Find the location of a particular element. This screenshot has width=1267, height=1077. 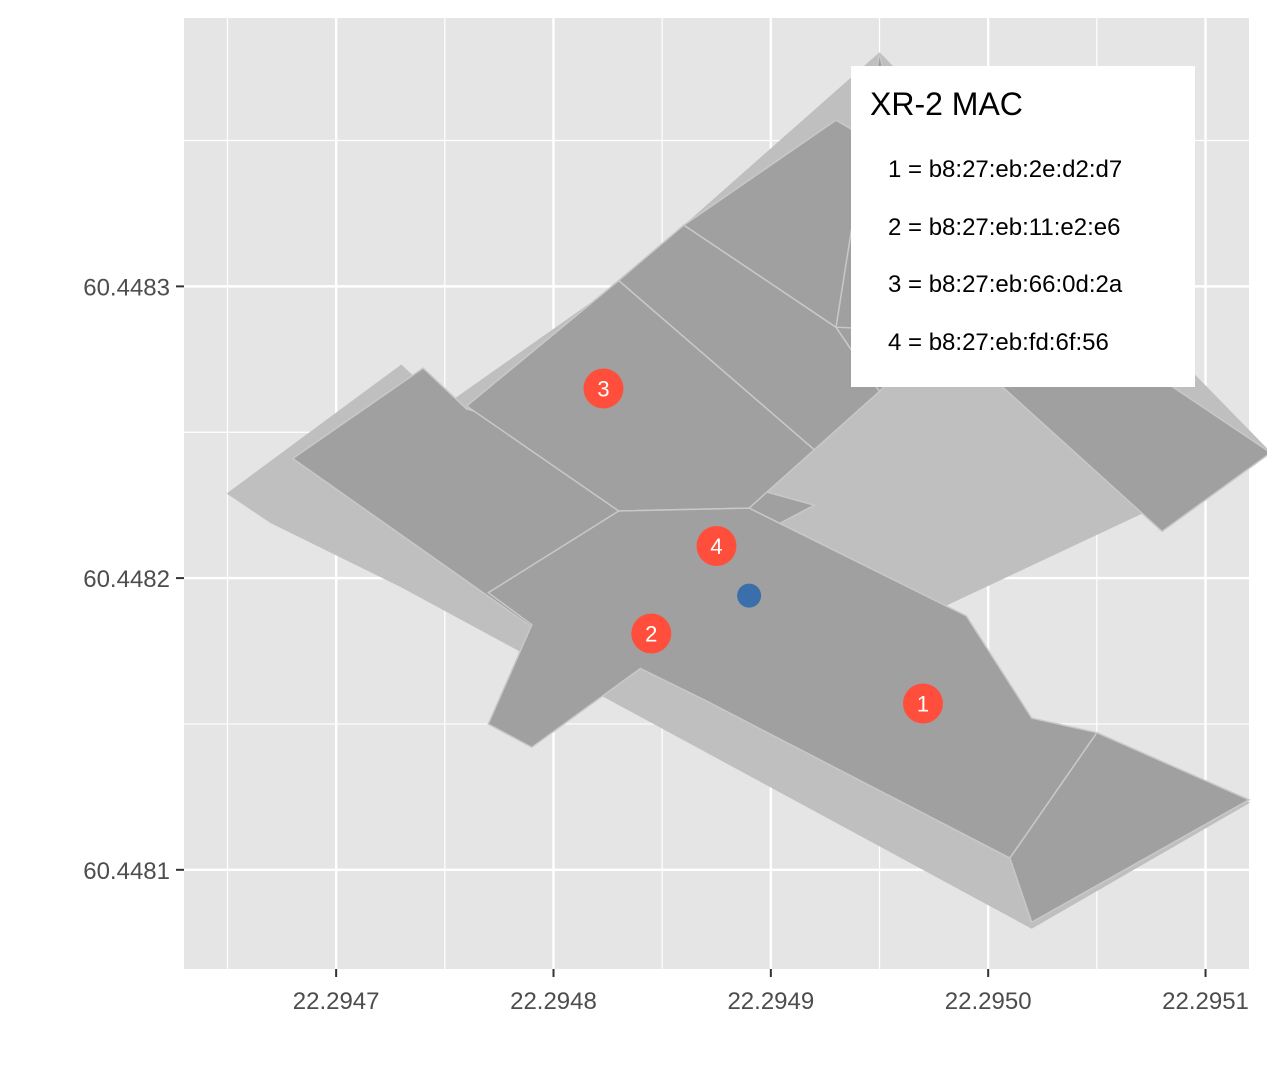

beacon-label-4: 4 is located at coordinates (716, 546).